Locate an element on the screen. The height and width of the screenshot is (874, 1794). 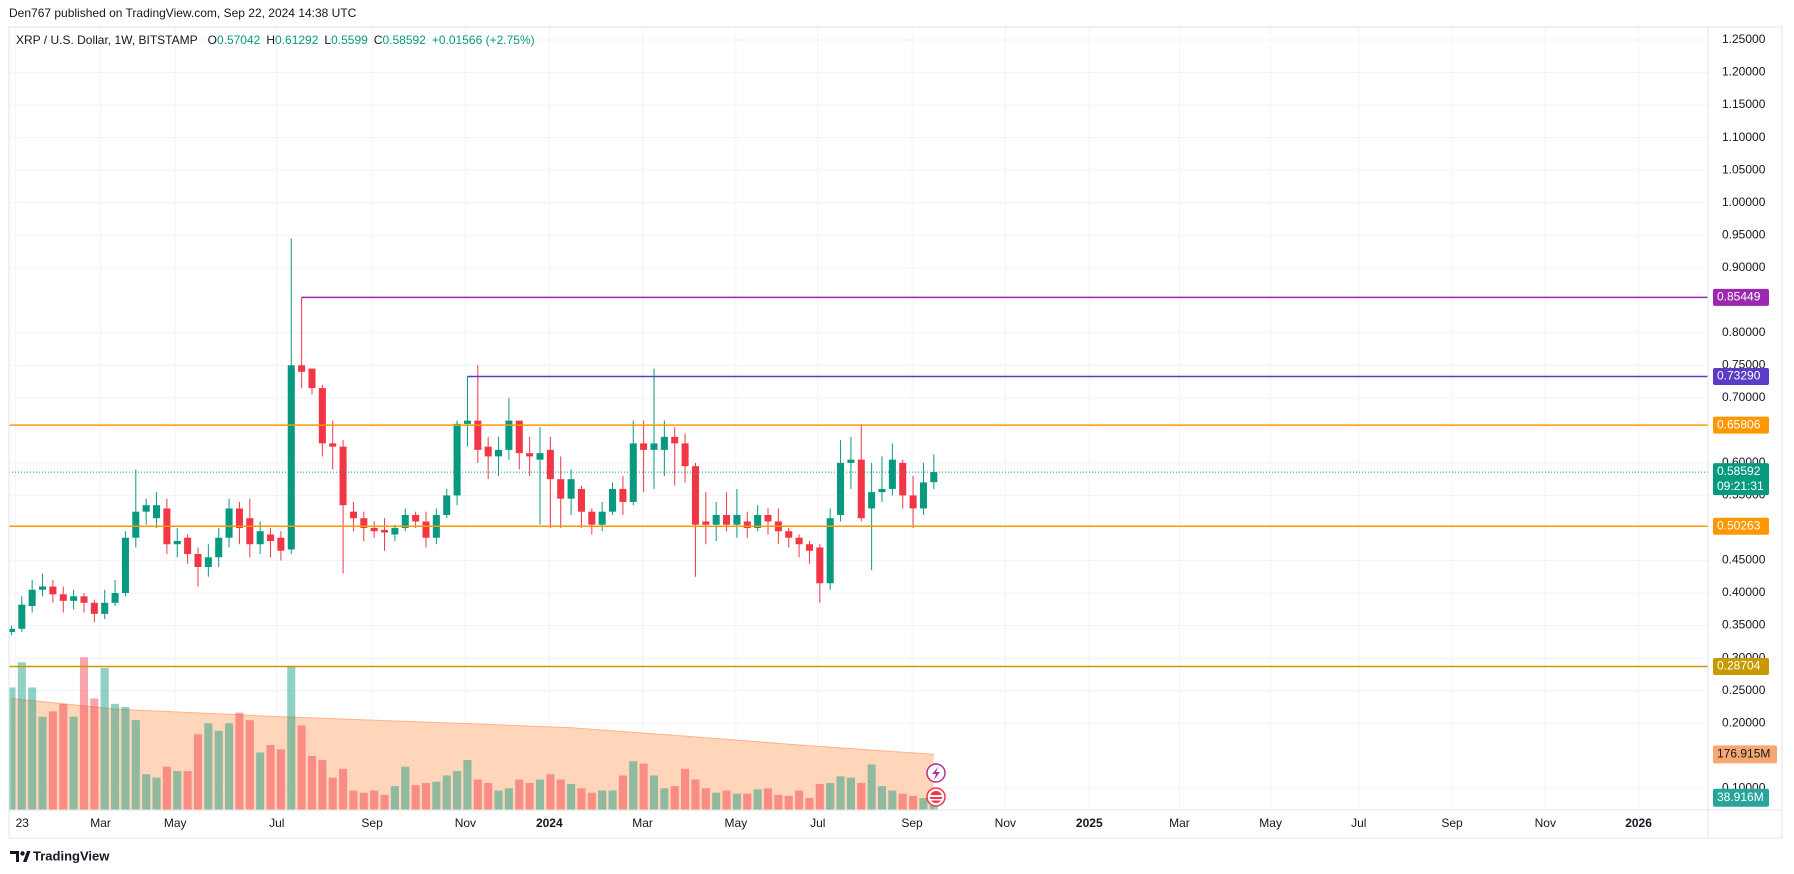
volume-ma-area is located at coordinates (472, 754).